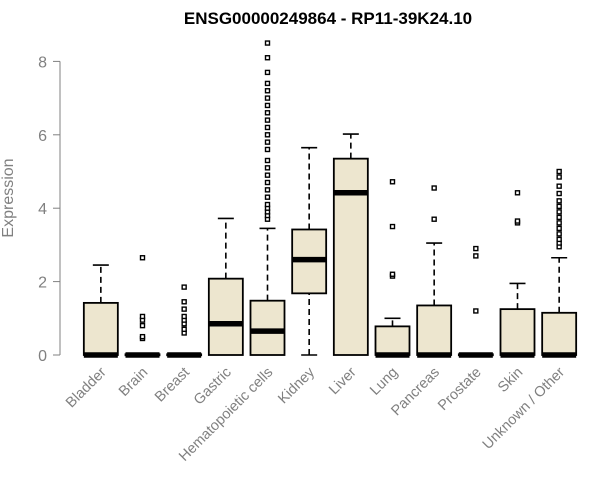 This screenshot has height=500, width=600. What do you see at coordinates (392, 268) in the screenshot?
I see `box-lung` at bounding box center [392, 268].